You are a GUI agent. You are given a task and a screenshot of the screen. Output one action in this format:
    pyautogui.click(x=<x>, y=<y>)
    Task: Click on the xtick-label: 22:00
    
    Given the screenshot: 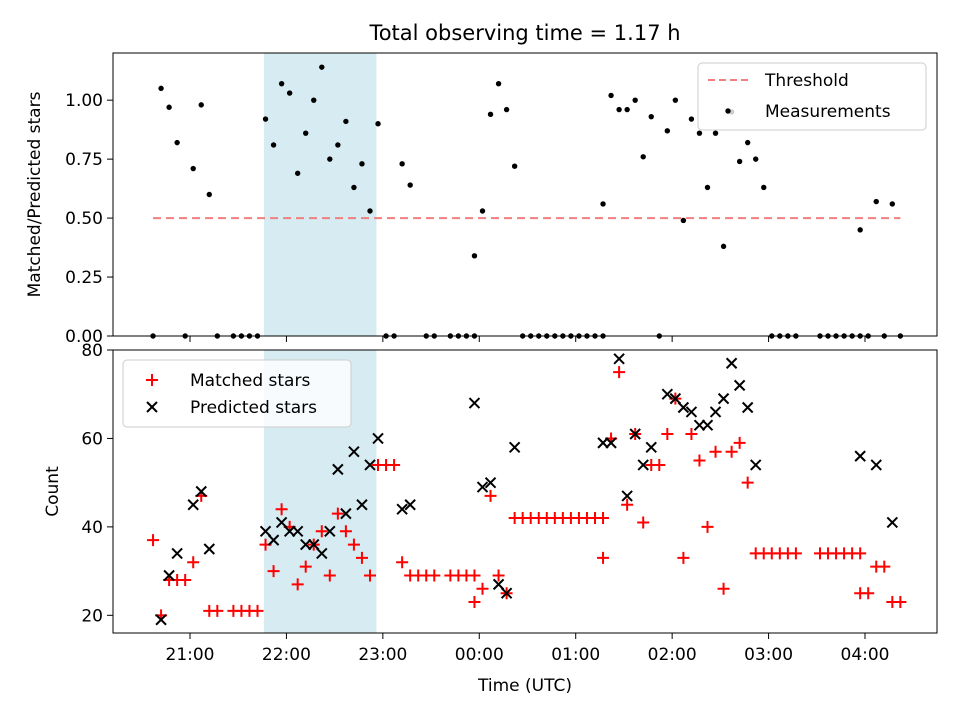 What is the action you would take?
    pyautogui.click(x=286, y=655)
    